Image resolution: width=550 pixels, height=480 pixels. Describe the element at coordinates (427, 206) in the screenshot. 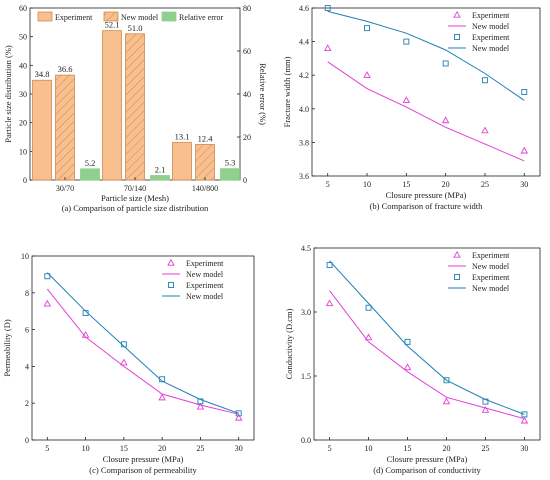

I see `panel-caption: (b) Comparison of fracture width` at that location.